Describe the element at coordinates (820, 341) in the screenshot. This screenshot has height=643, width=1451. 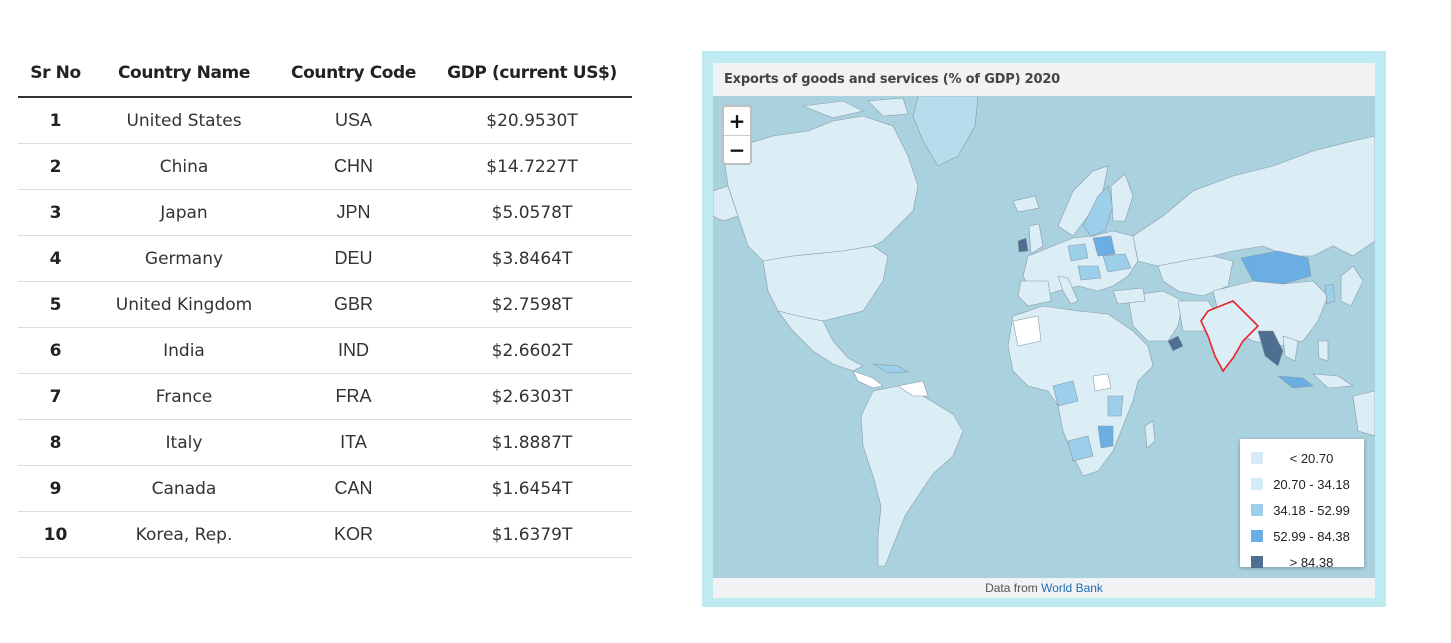
I see `mexico` at that location.